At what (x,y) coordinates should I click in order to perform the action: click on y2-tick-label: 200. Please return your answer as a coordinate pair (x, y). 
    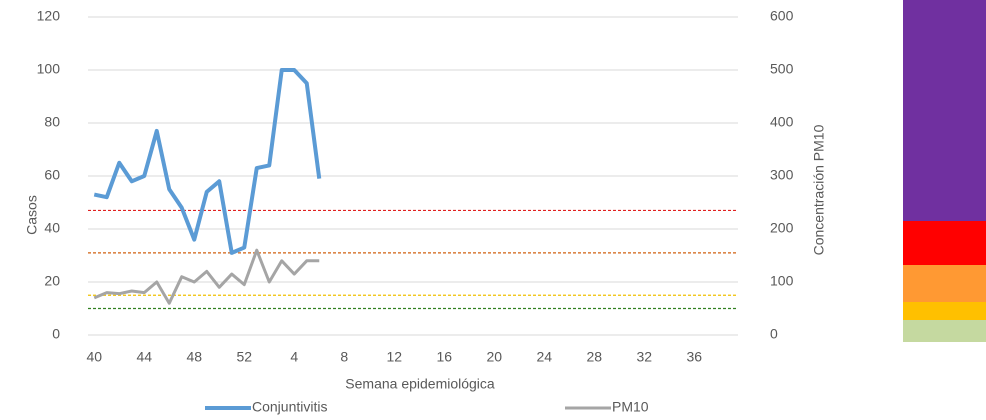
    Looking at the image, I should click on (782, 228).